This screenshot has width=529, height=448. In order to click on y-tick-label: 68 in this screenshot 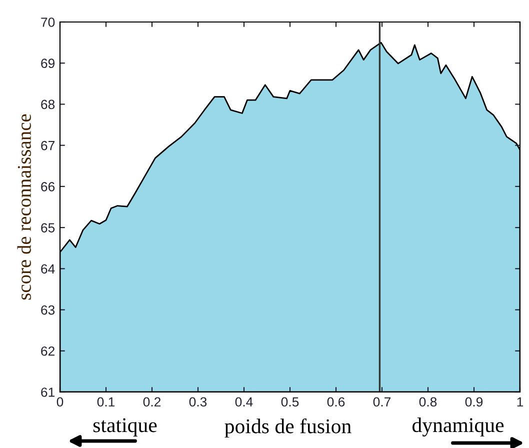, I will do `click(48, 105)`.